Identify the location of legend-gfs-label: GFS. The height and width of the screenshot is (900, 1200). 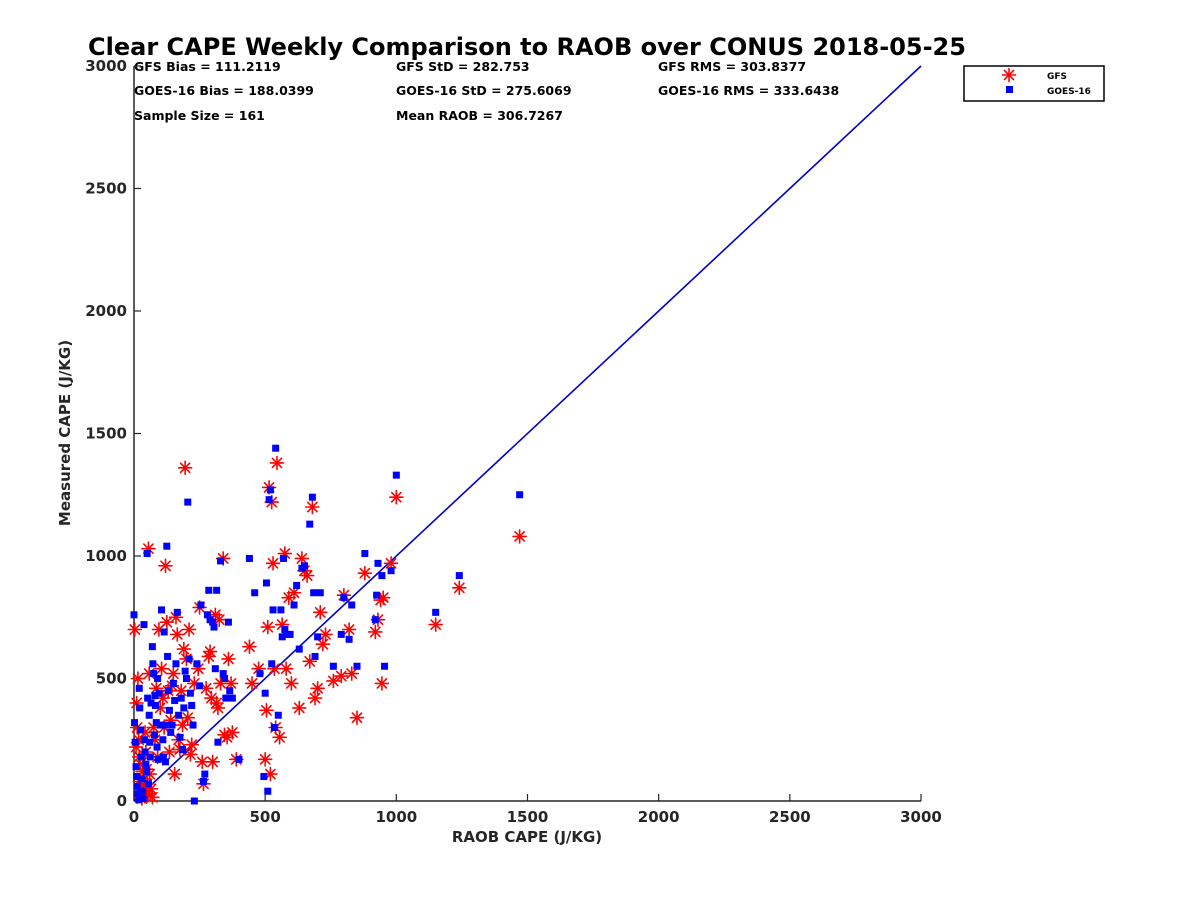
(1057, 77).